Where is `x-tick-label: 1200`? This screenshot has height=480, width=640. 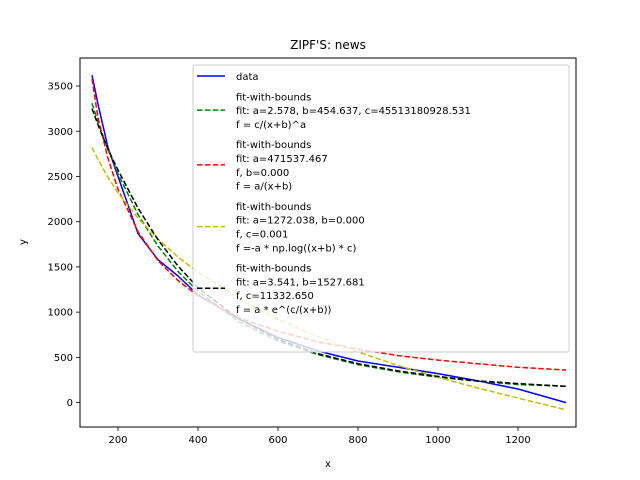
x-tick-label: 1200 is located at coordinates (517, 440).